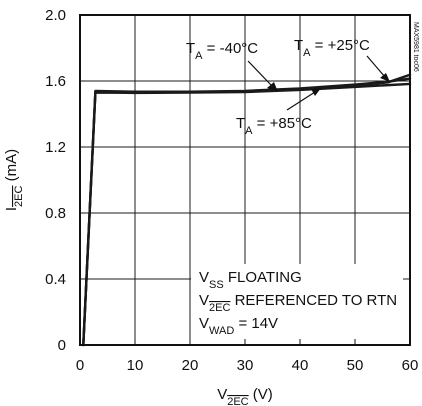  I want to click on annotation-ta-plus85-prefix: T, so click(240, 123).